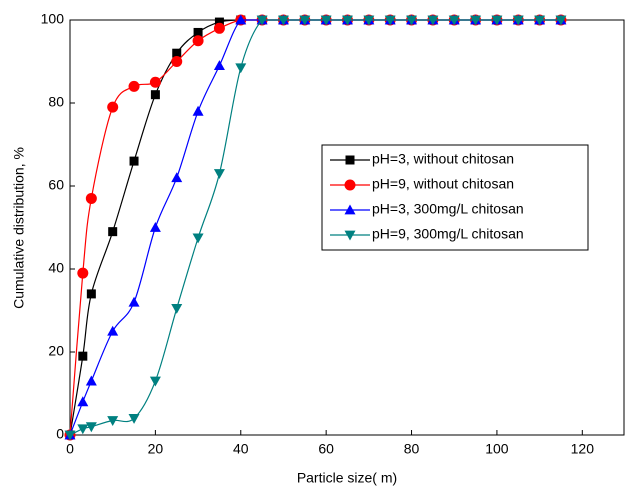  Describe the element at coordinates (70, 449) in the screenshot. I see `x-tick-label: 0` at that location.